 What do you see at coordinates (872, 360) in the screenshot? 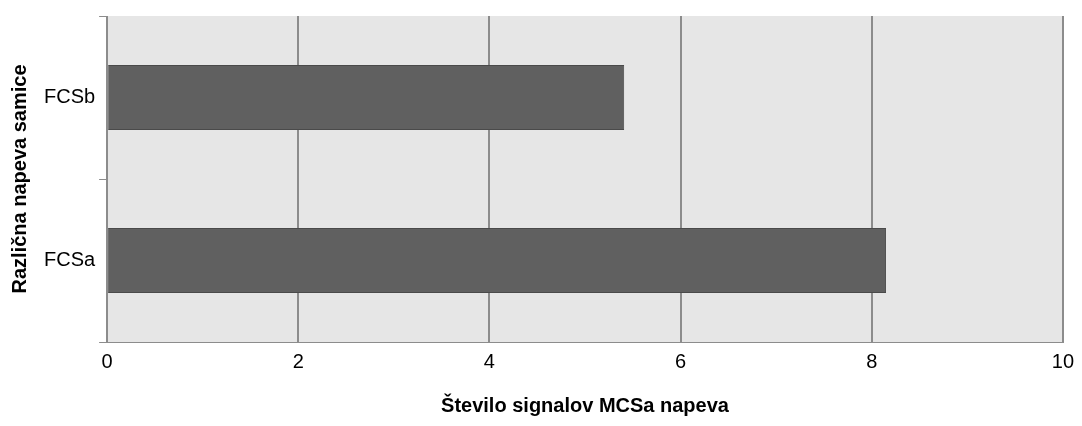
I see `x-tick-label: 8` at bounding box center [872, 360].